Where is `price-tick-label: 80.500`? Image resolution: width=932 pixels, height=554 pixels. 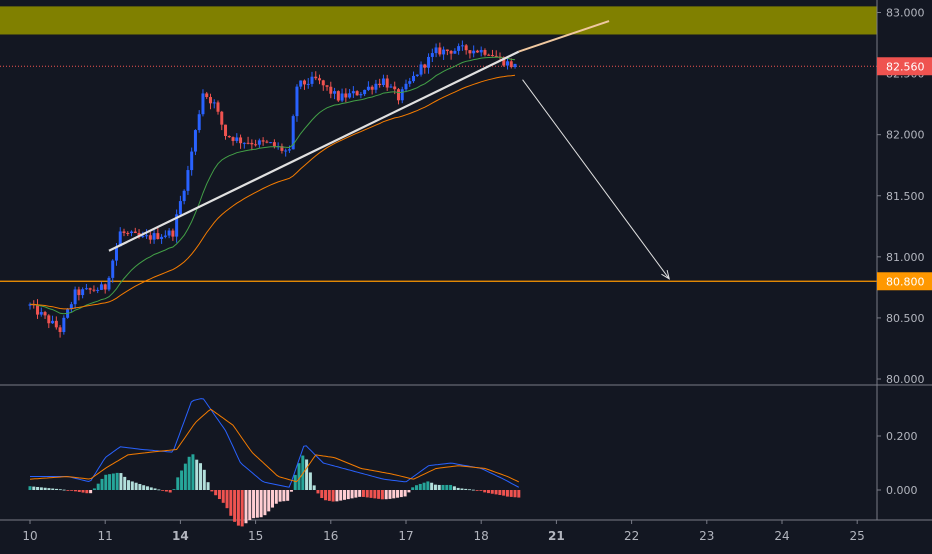
price-tick-label: 80.500 is located at coordinates (905, 318).